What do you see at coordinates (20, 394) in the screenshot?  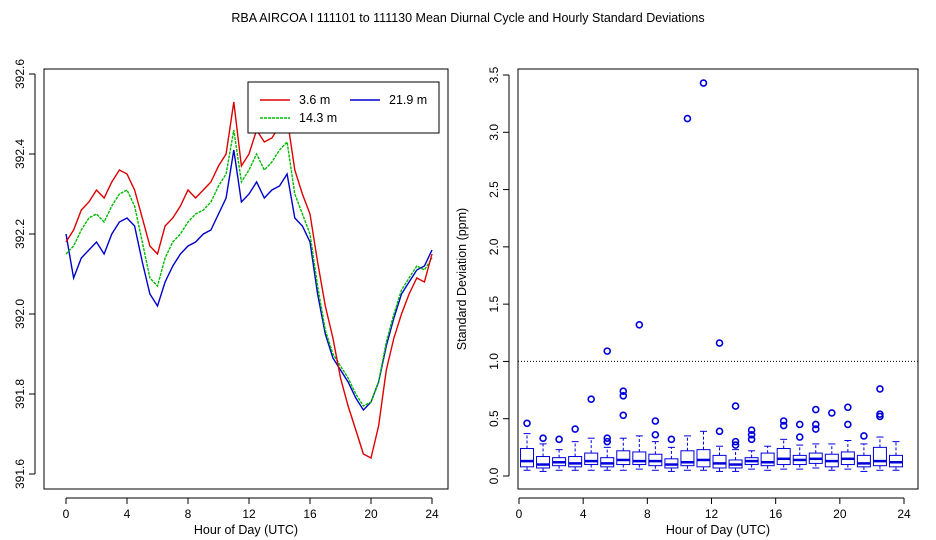 I see `y-tick-label: 391.8` at bounding box center [20, 394].